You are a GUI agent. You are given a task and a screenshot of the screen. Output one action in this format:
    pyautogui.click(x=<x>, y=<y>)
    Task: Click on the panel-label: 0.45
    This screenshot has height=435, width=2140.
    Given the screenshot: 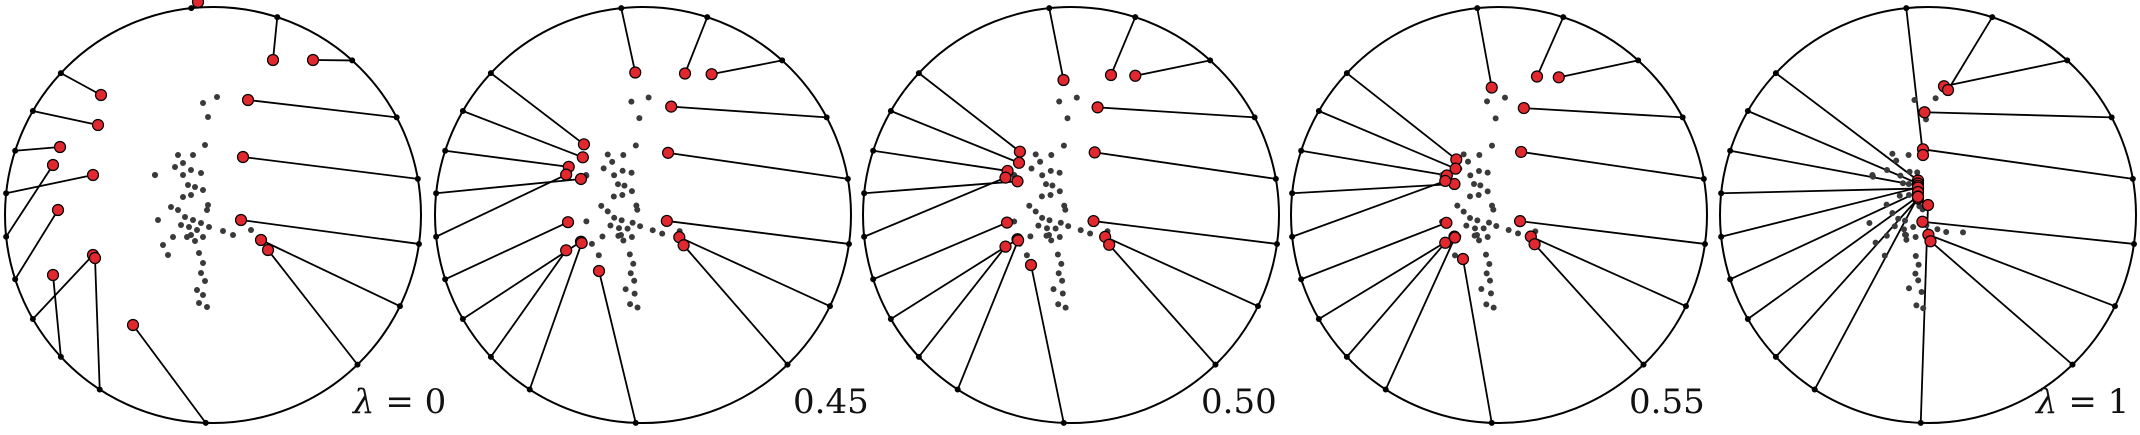 What is the action you would take?
    pyautogui.click(x=831, y=402)
    